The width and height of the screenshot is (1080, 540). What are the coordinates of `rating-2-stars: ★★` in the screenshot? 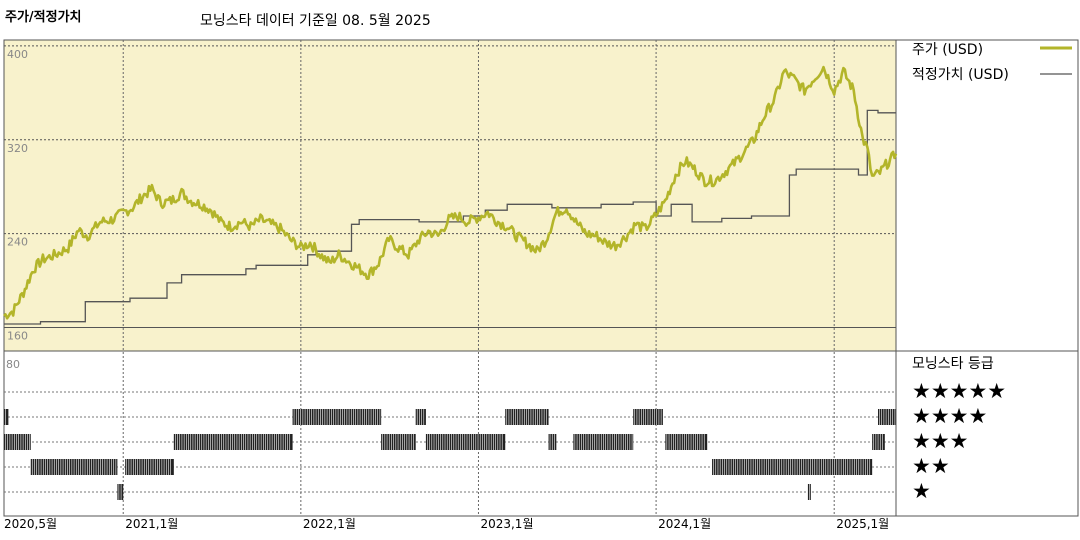 It's located at (931, 466).